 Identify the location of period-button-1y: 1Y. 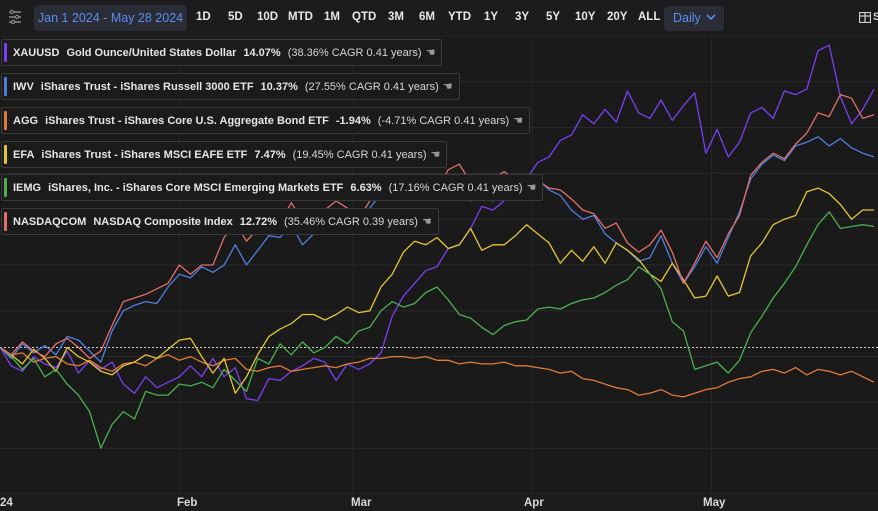
(491, 17).